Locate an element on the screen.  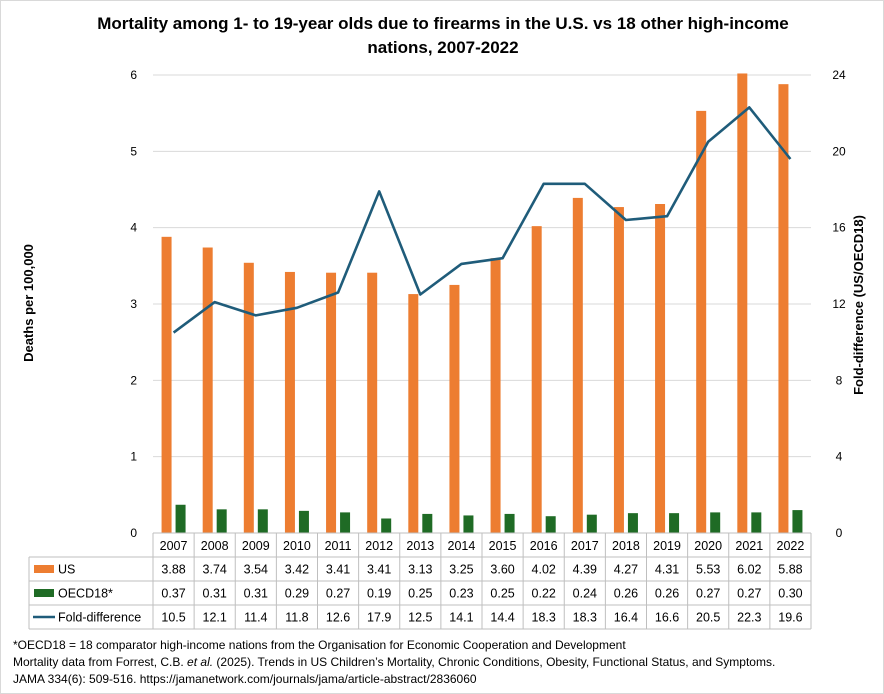
y-axis-title: Deaths per 100,000 is located at coordinates (28, 303).